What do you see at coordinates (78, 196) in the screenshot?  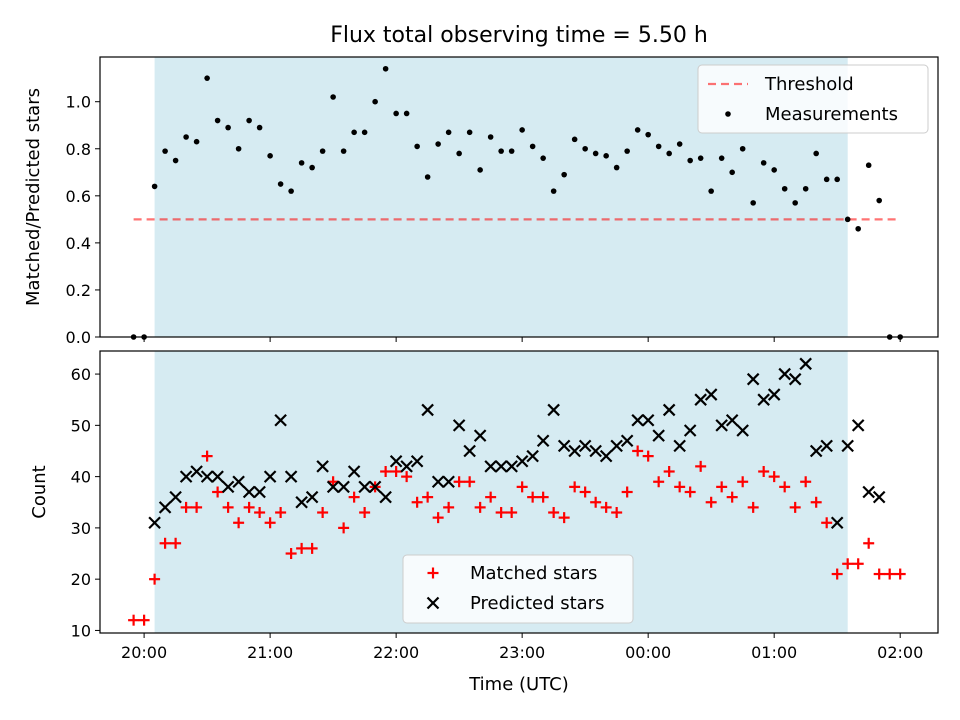 I see `ratio-y-tick-label: 0.6` at bounding box center [78, 196].